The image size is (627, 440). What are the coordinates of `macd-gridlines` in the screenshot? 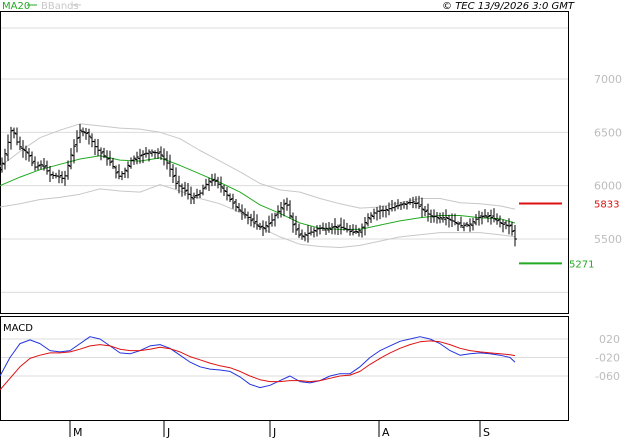 It's located at (284, 357).